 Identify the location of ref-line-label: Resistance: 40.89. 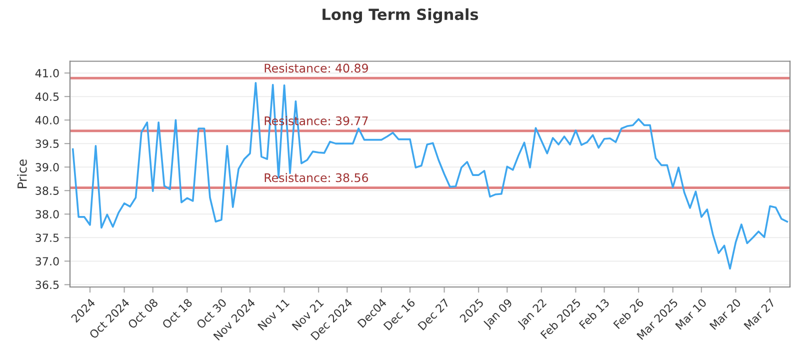
(316, 68).